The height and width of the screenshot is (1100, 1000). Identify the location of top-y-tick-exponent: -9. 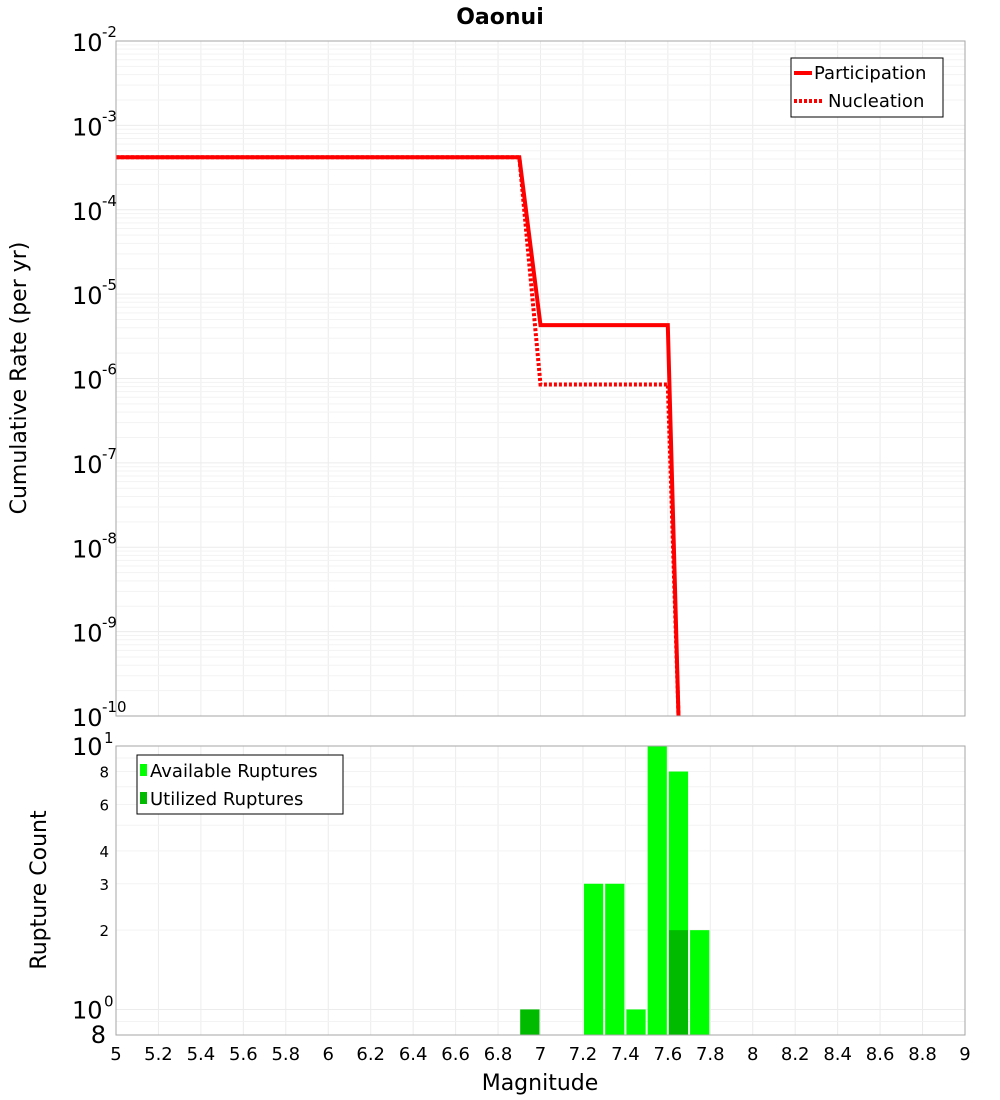
(109, 623).